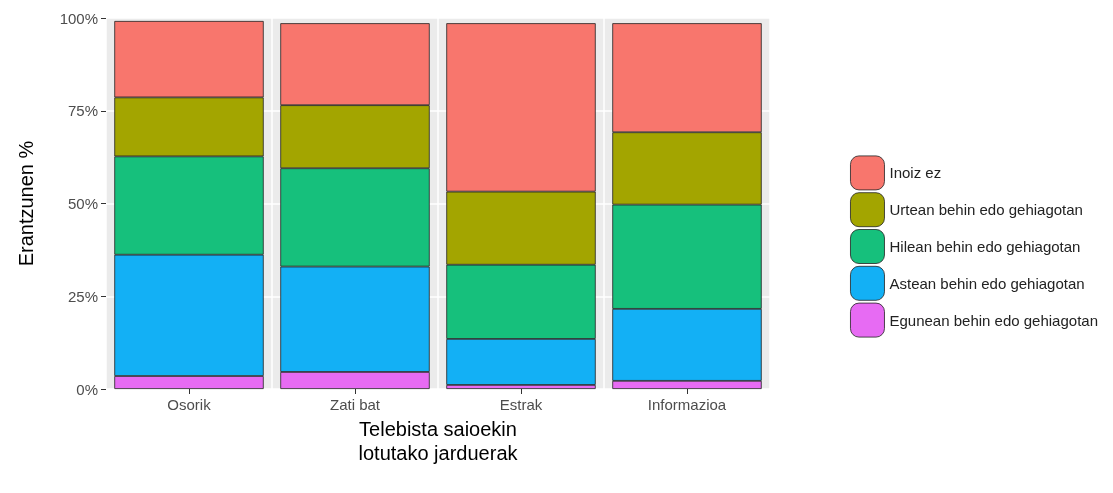  Describe the element at coordinates (82, 203) in the screenshot. I see `y-tick-label: 50%` at that location.